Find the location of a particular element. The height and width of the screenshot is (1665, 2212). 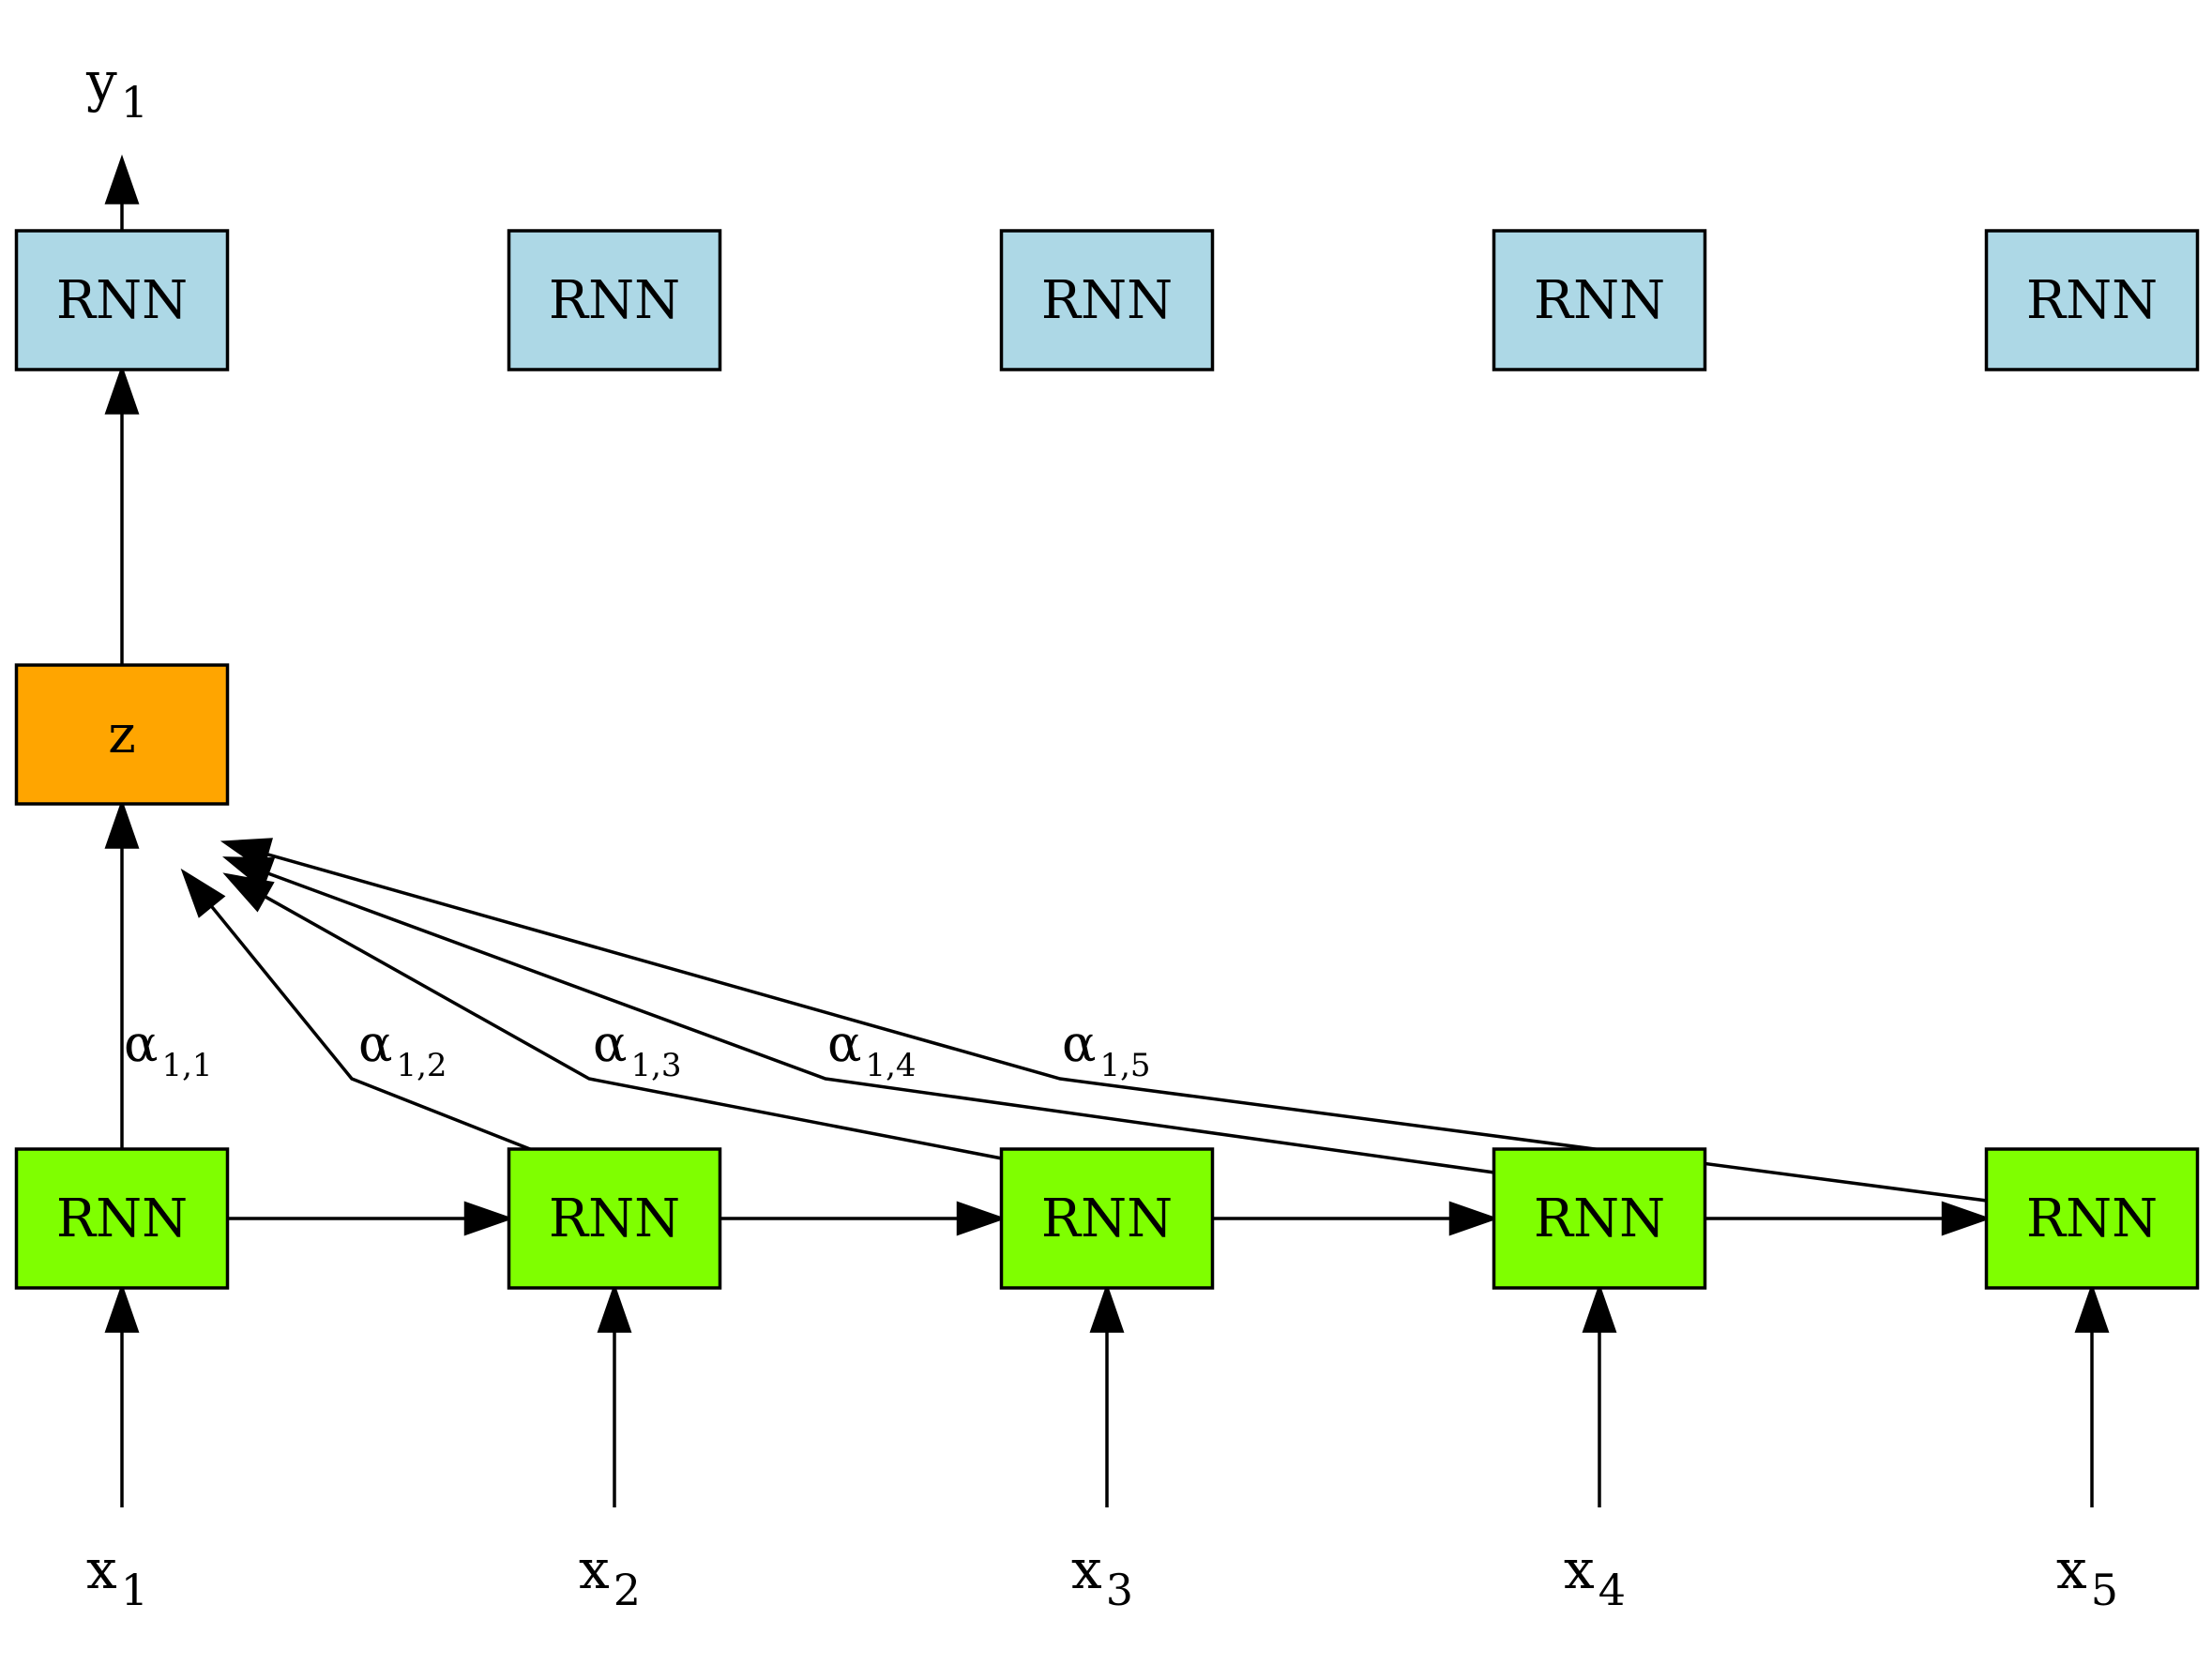

attention-edge-1-head is located at coordinates (122, 823).